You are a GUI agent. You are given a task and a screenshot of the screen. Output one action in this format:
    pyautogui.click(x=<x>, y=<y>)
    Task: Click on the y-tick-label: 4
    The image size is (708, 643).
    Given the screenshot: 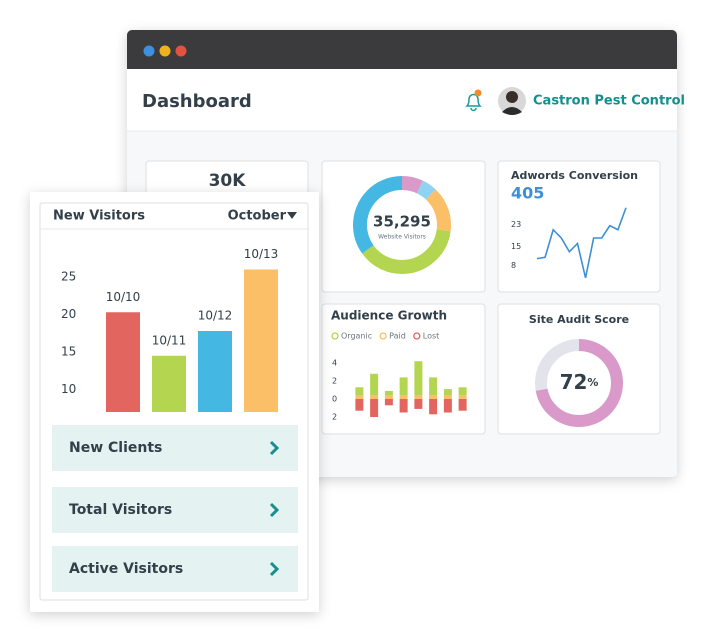 What is the action you would take?
    pyautogui.click(x=334, y=363)
    